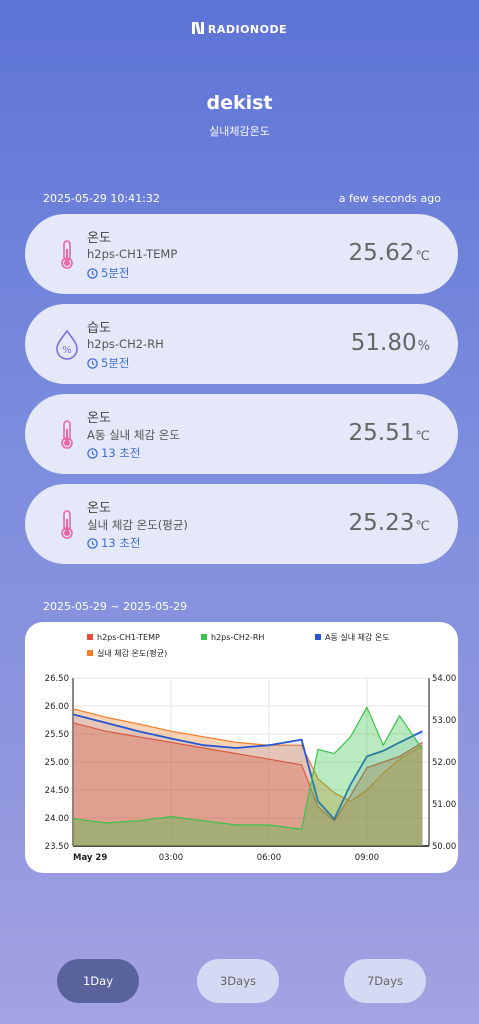  What do you see at coordinates (247, 29) in the screenshot?
I see `brand-name: RADIONODE` at bounding box center [247, 29].